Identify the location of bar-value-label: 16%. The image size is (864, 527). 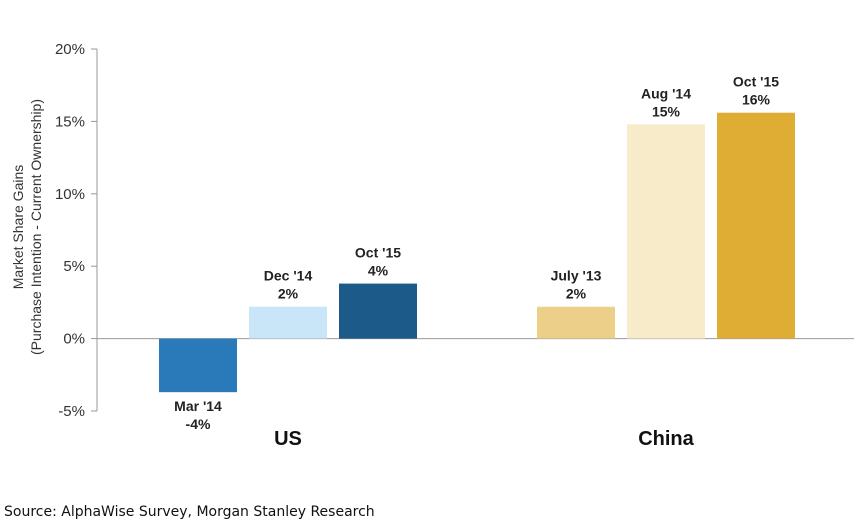
(756, 100).